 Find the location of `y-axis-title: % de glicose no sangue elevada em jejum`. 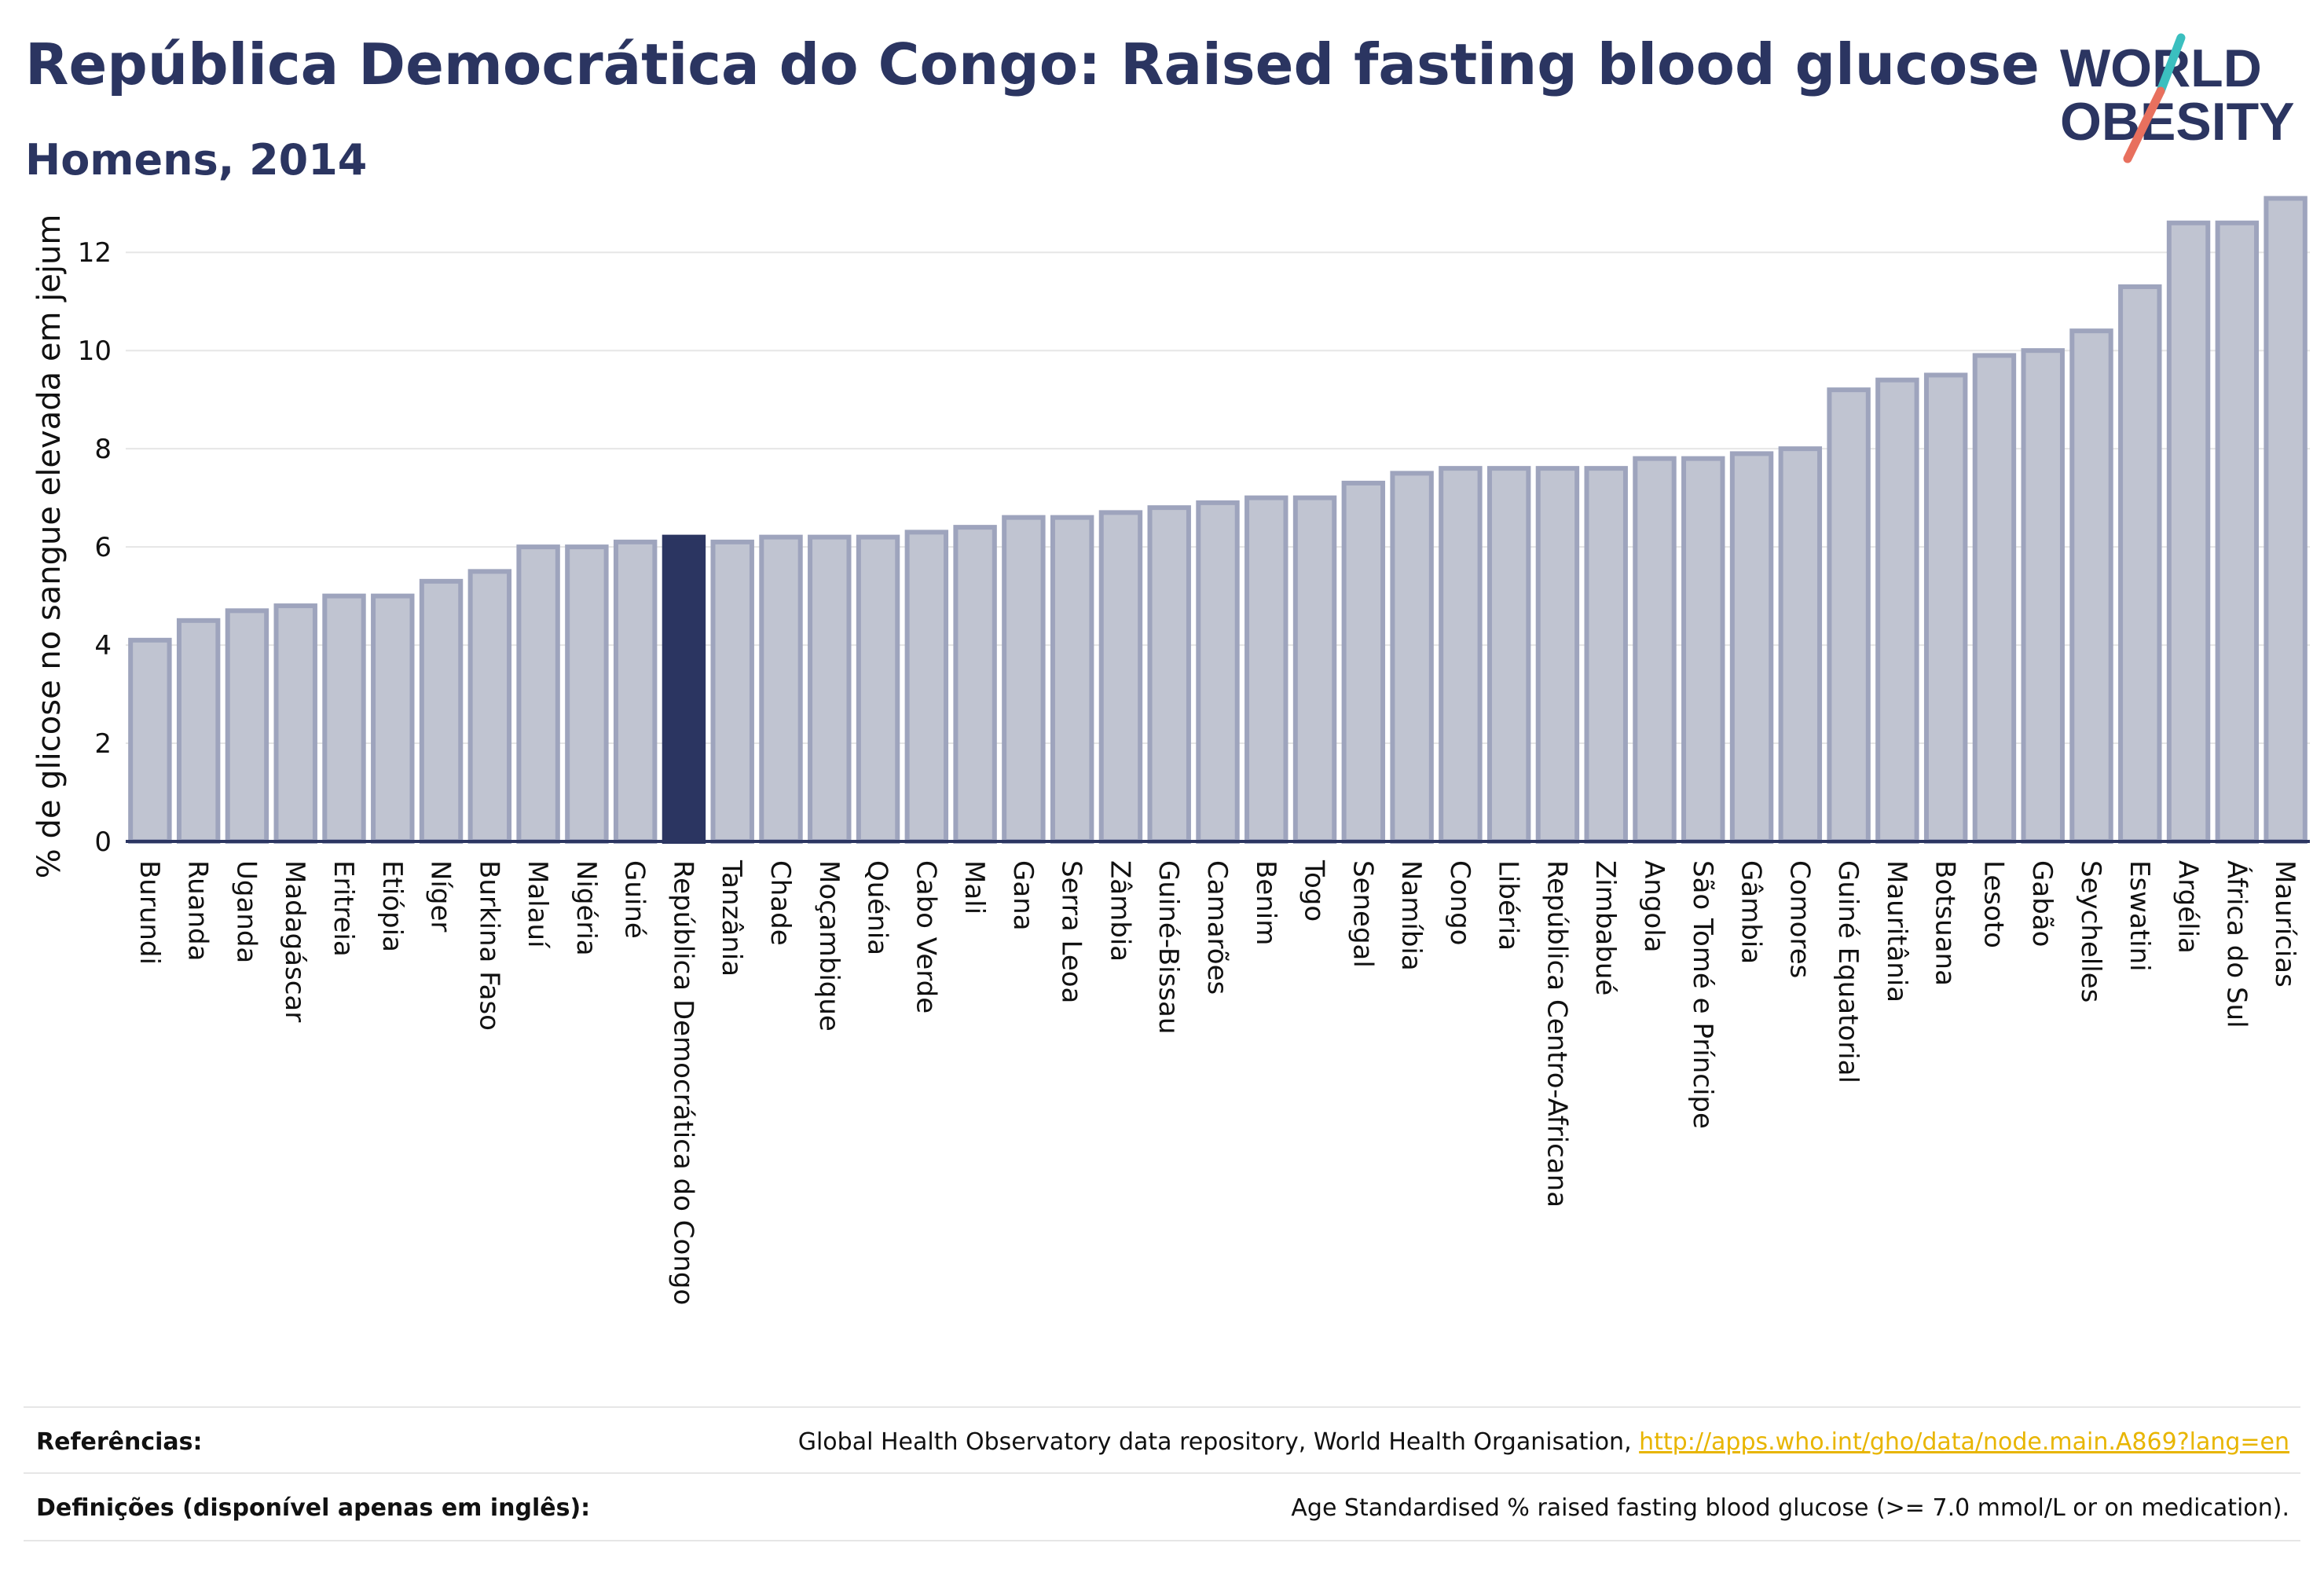

y-axis-title: % de glicose no sangue elevada em jejum is located at coordinates (49, 546).